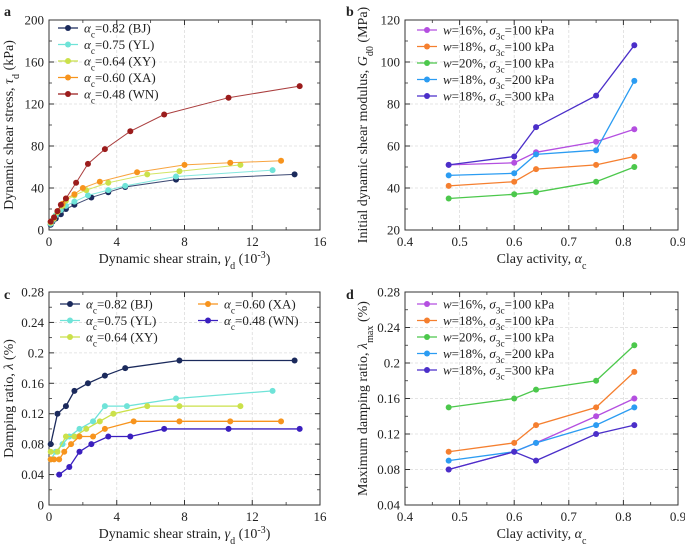 The height and width of the screenshot is (544, 685). What do you see at coordinates (459, 516) in the screenshot?
I see `x-tick-label: 0.5` at bounding box center [459, 516].